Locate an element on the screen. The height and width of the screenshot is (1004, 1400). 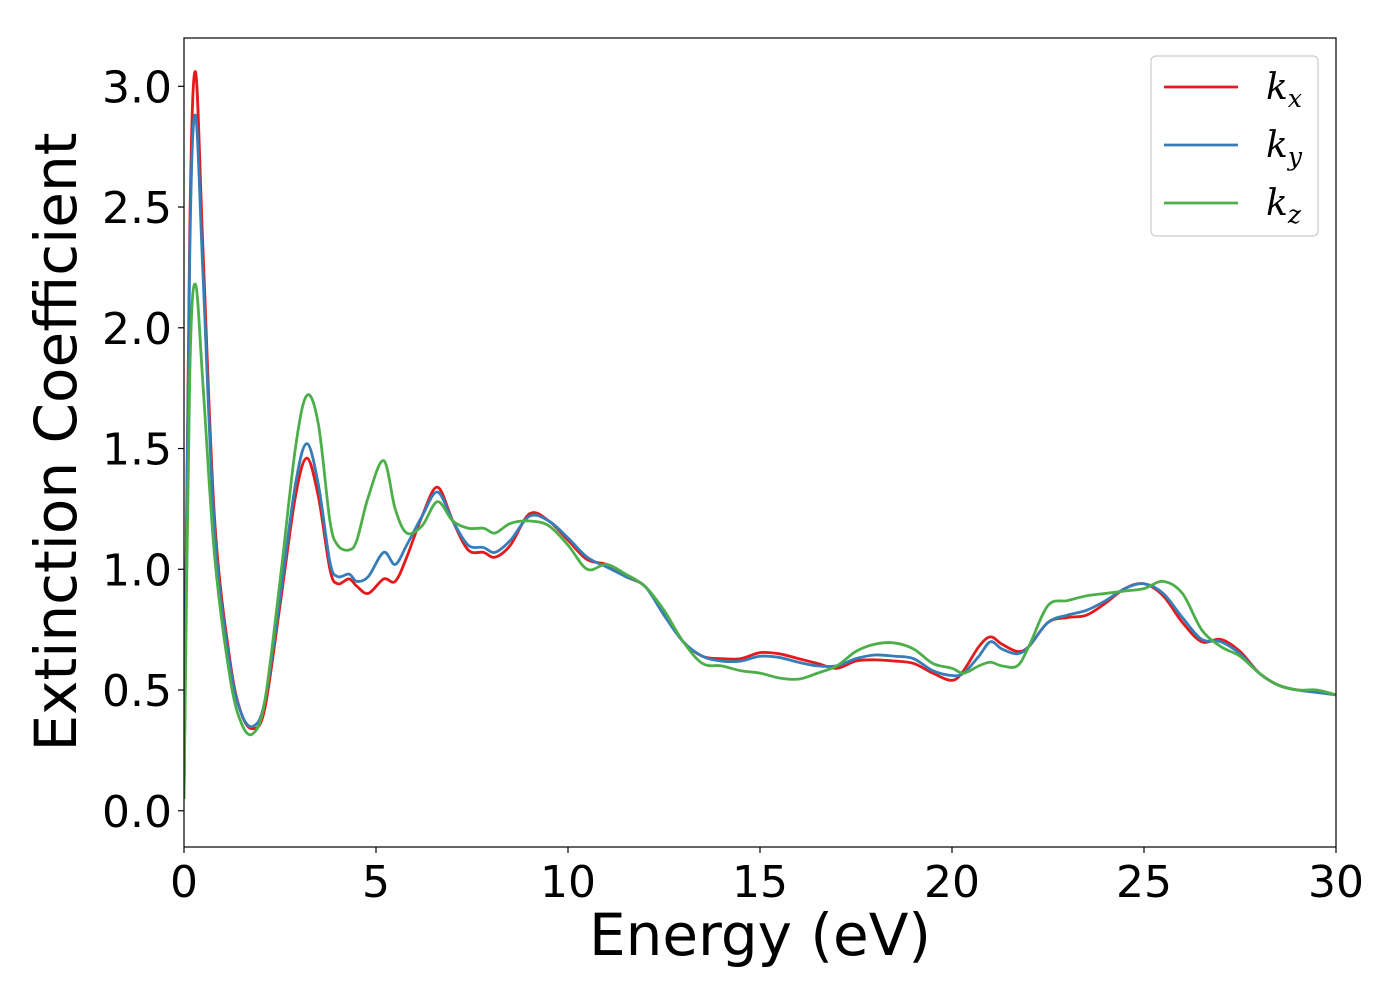
y-tick-label: 2.0 is located at coordinates (137, 329).